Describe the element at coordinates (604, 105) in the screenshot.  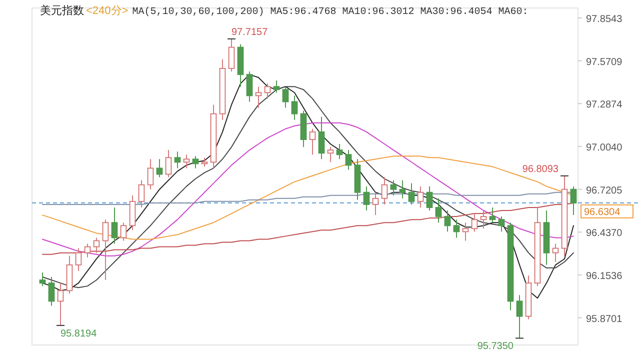
I see `y-tick-label: 97.2874` at that location.